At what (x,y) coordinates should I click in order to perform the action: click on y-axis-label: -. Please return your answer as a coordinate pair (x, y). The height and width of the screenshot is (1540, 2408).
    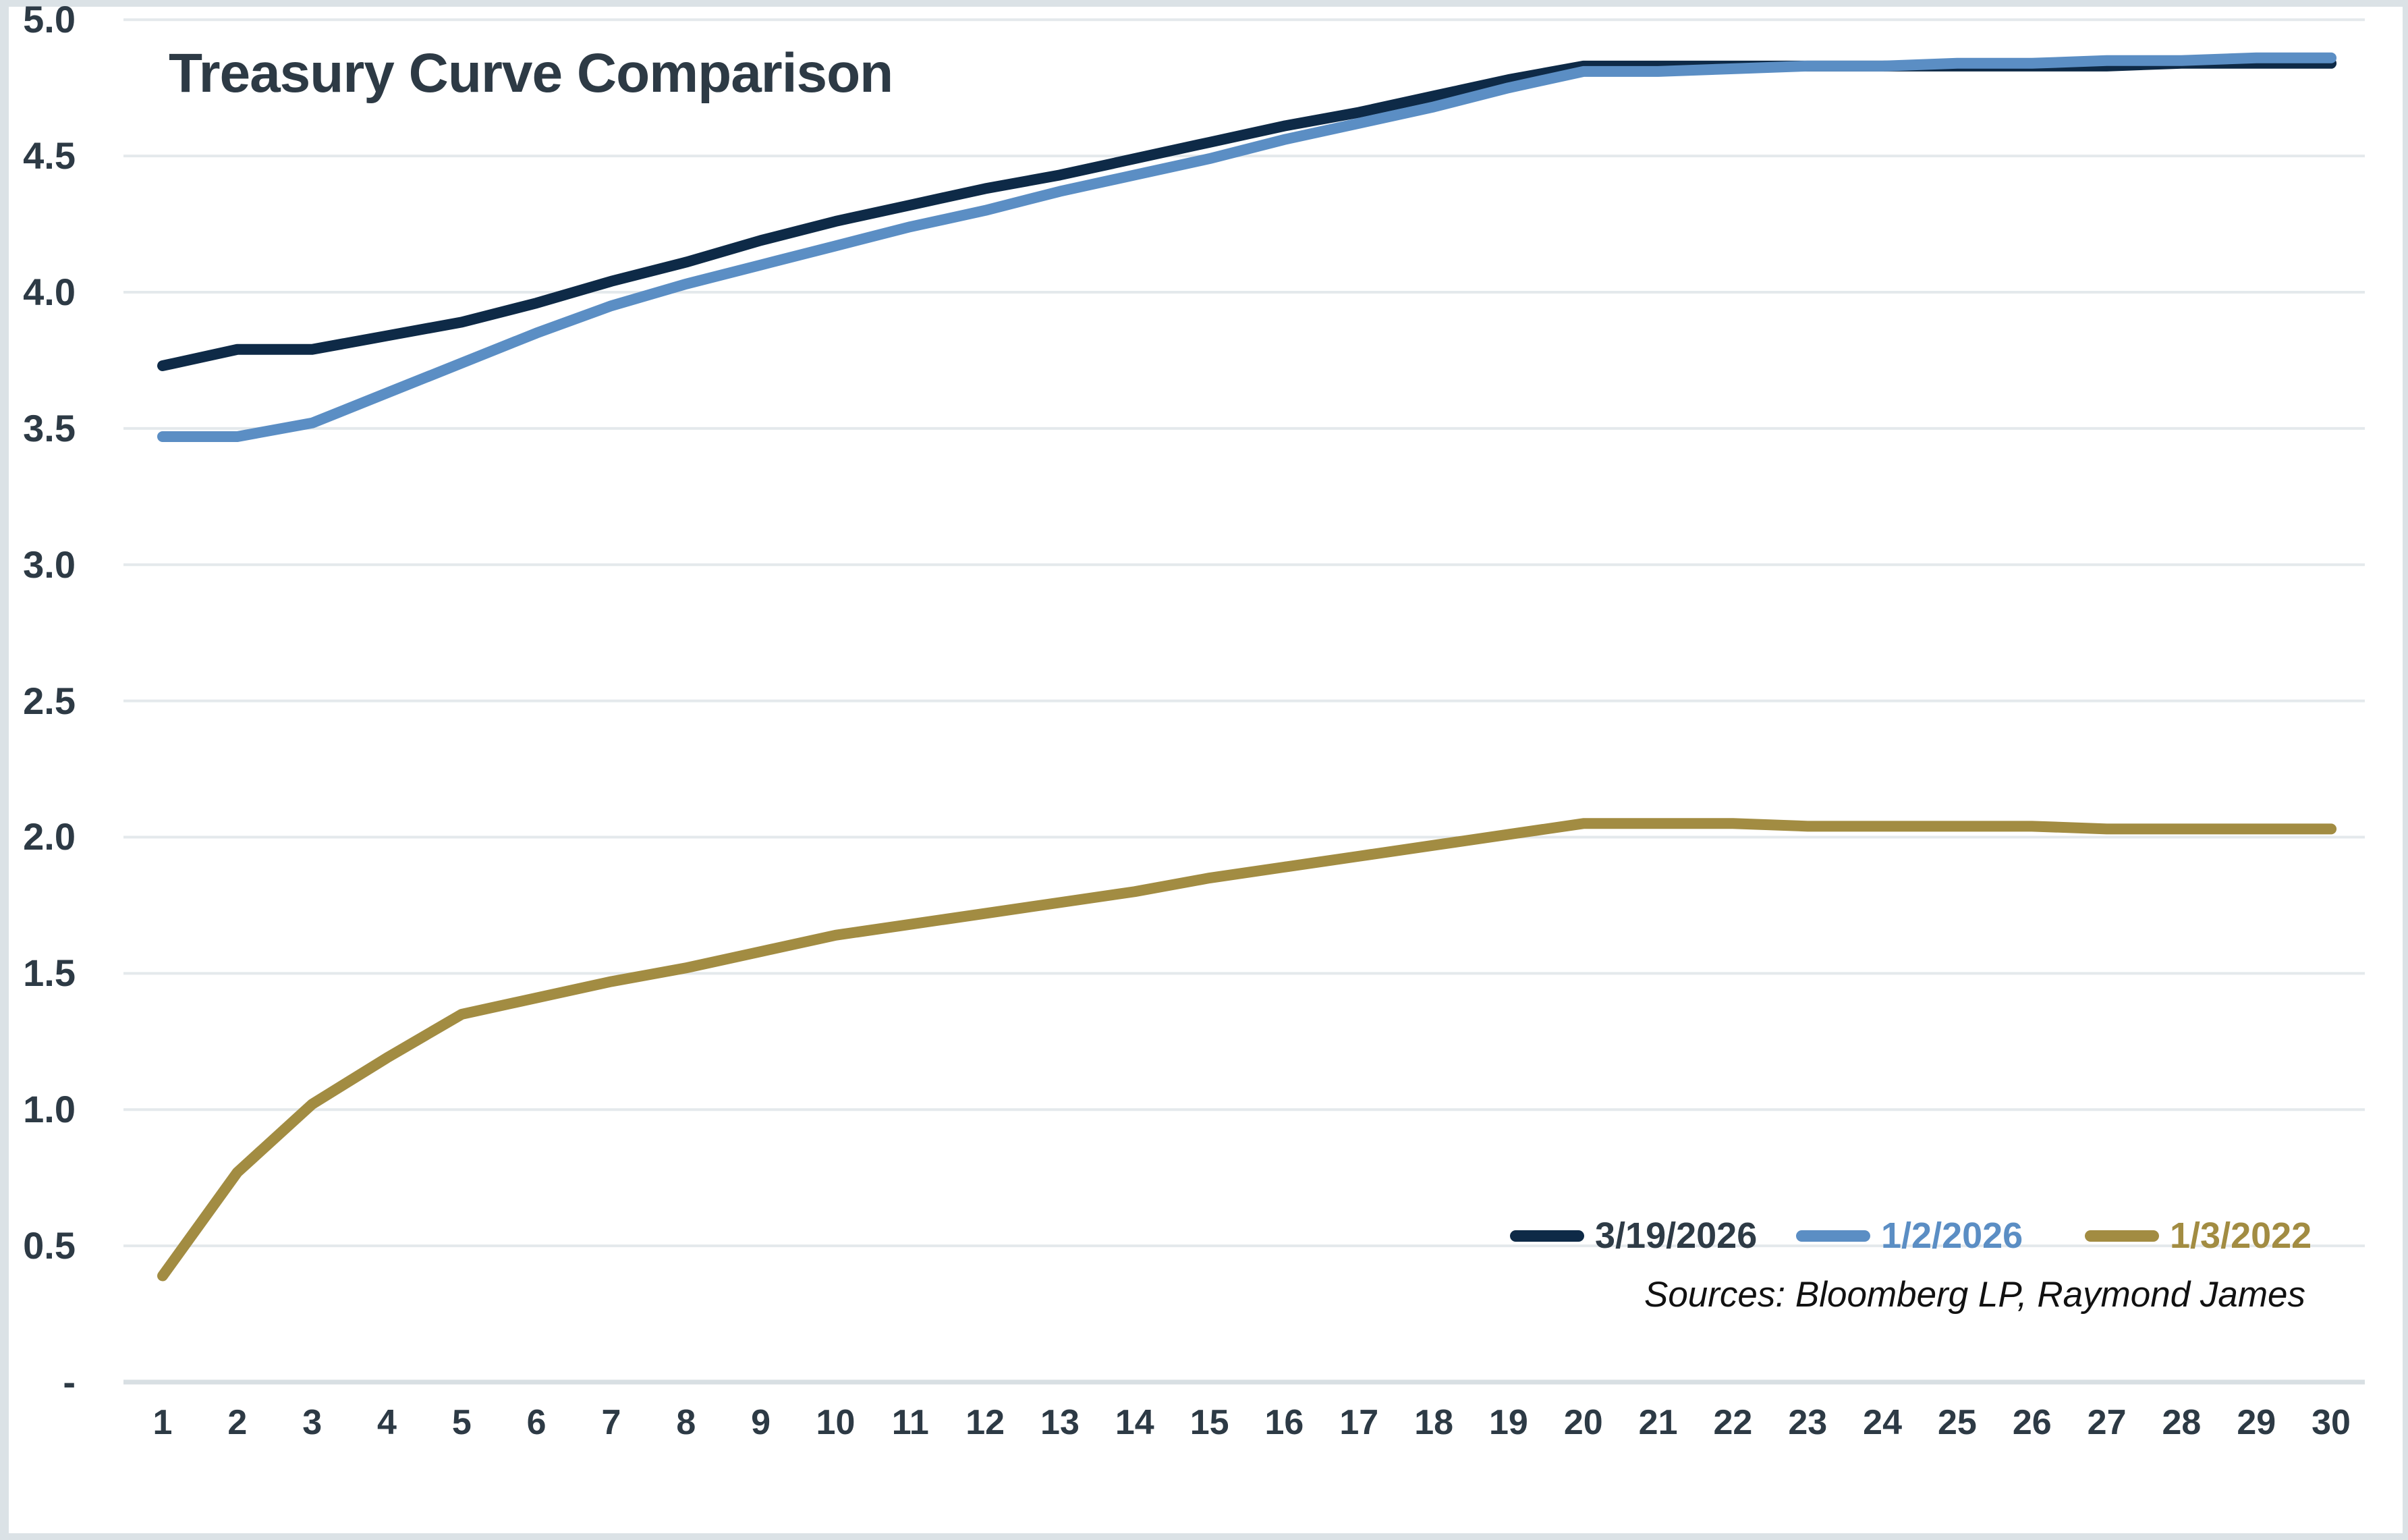
    Looking at the image, I should click on (69, 1381).